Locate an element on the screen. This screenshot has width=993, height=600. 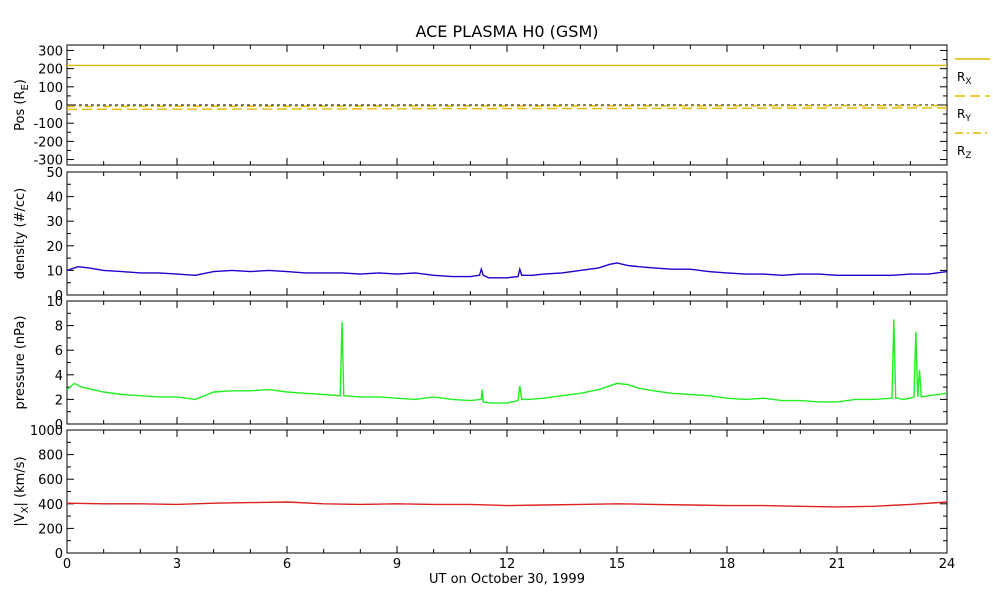
y-tick-label: -100 is located at coordinates (48, 124).